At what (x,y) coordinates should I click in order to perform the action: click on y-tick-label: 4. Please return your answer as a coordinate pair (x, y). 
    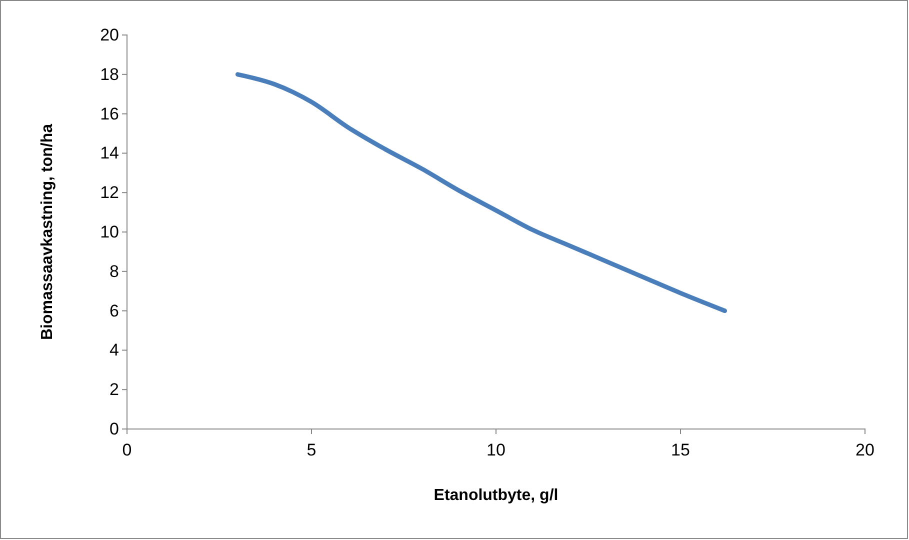
    Looking at the image, I should click on (114, 350).